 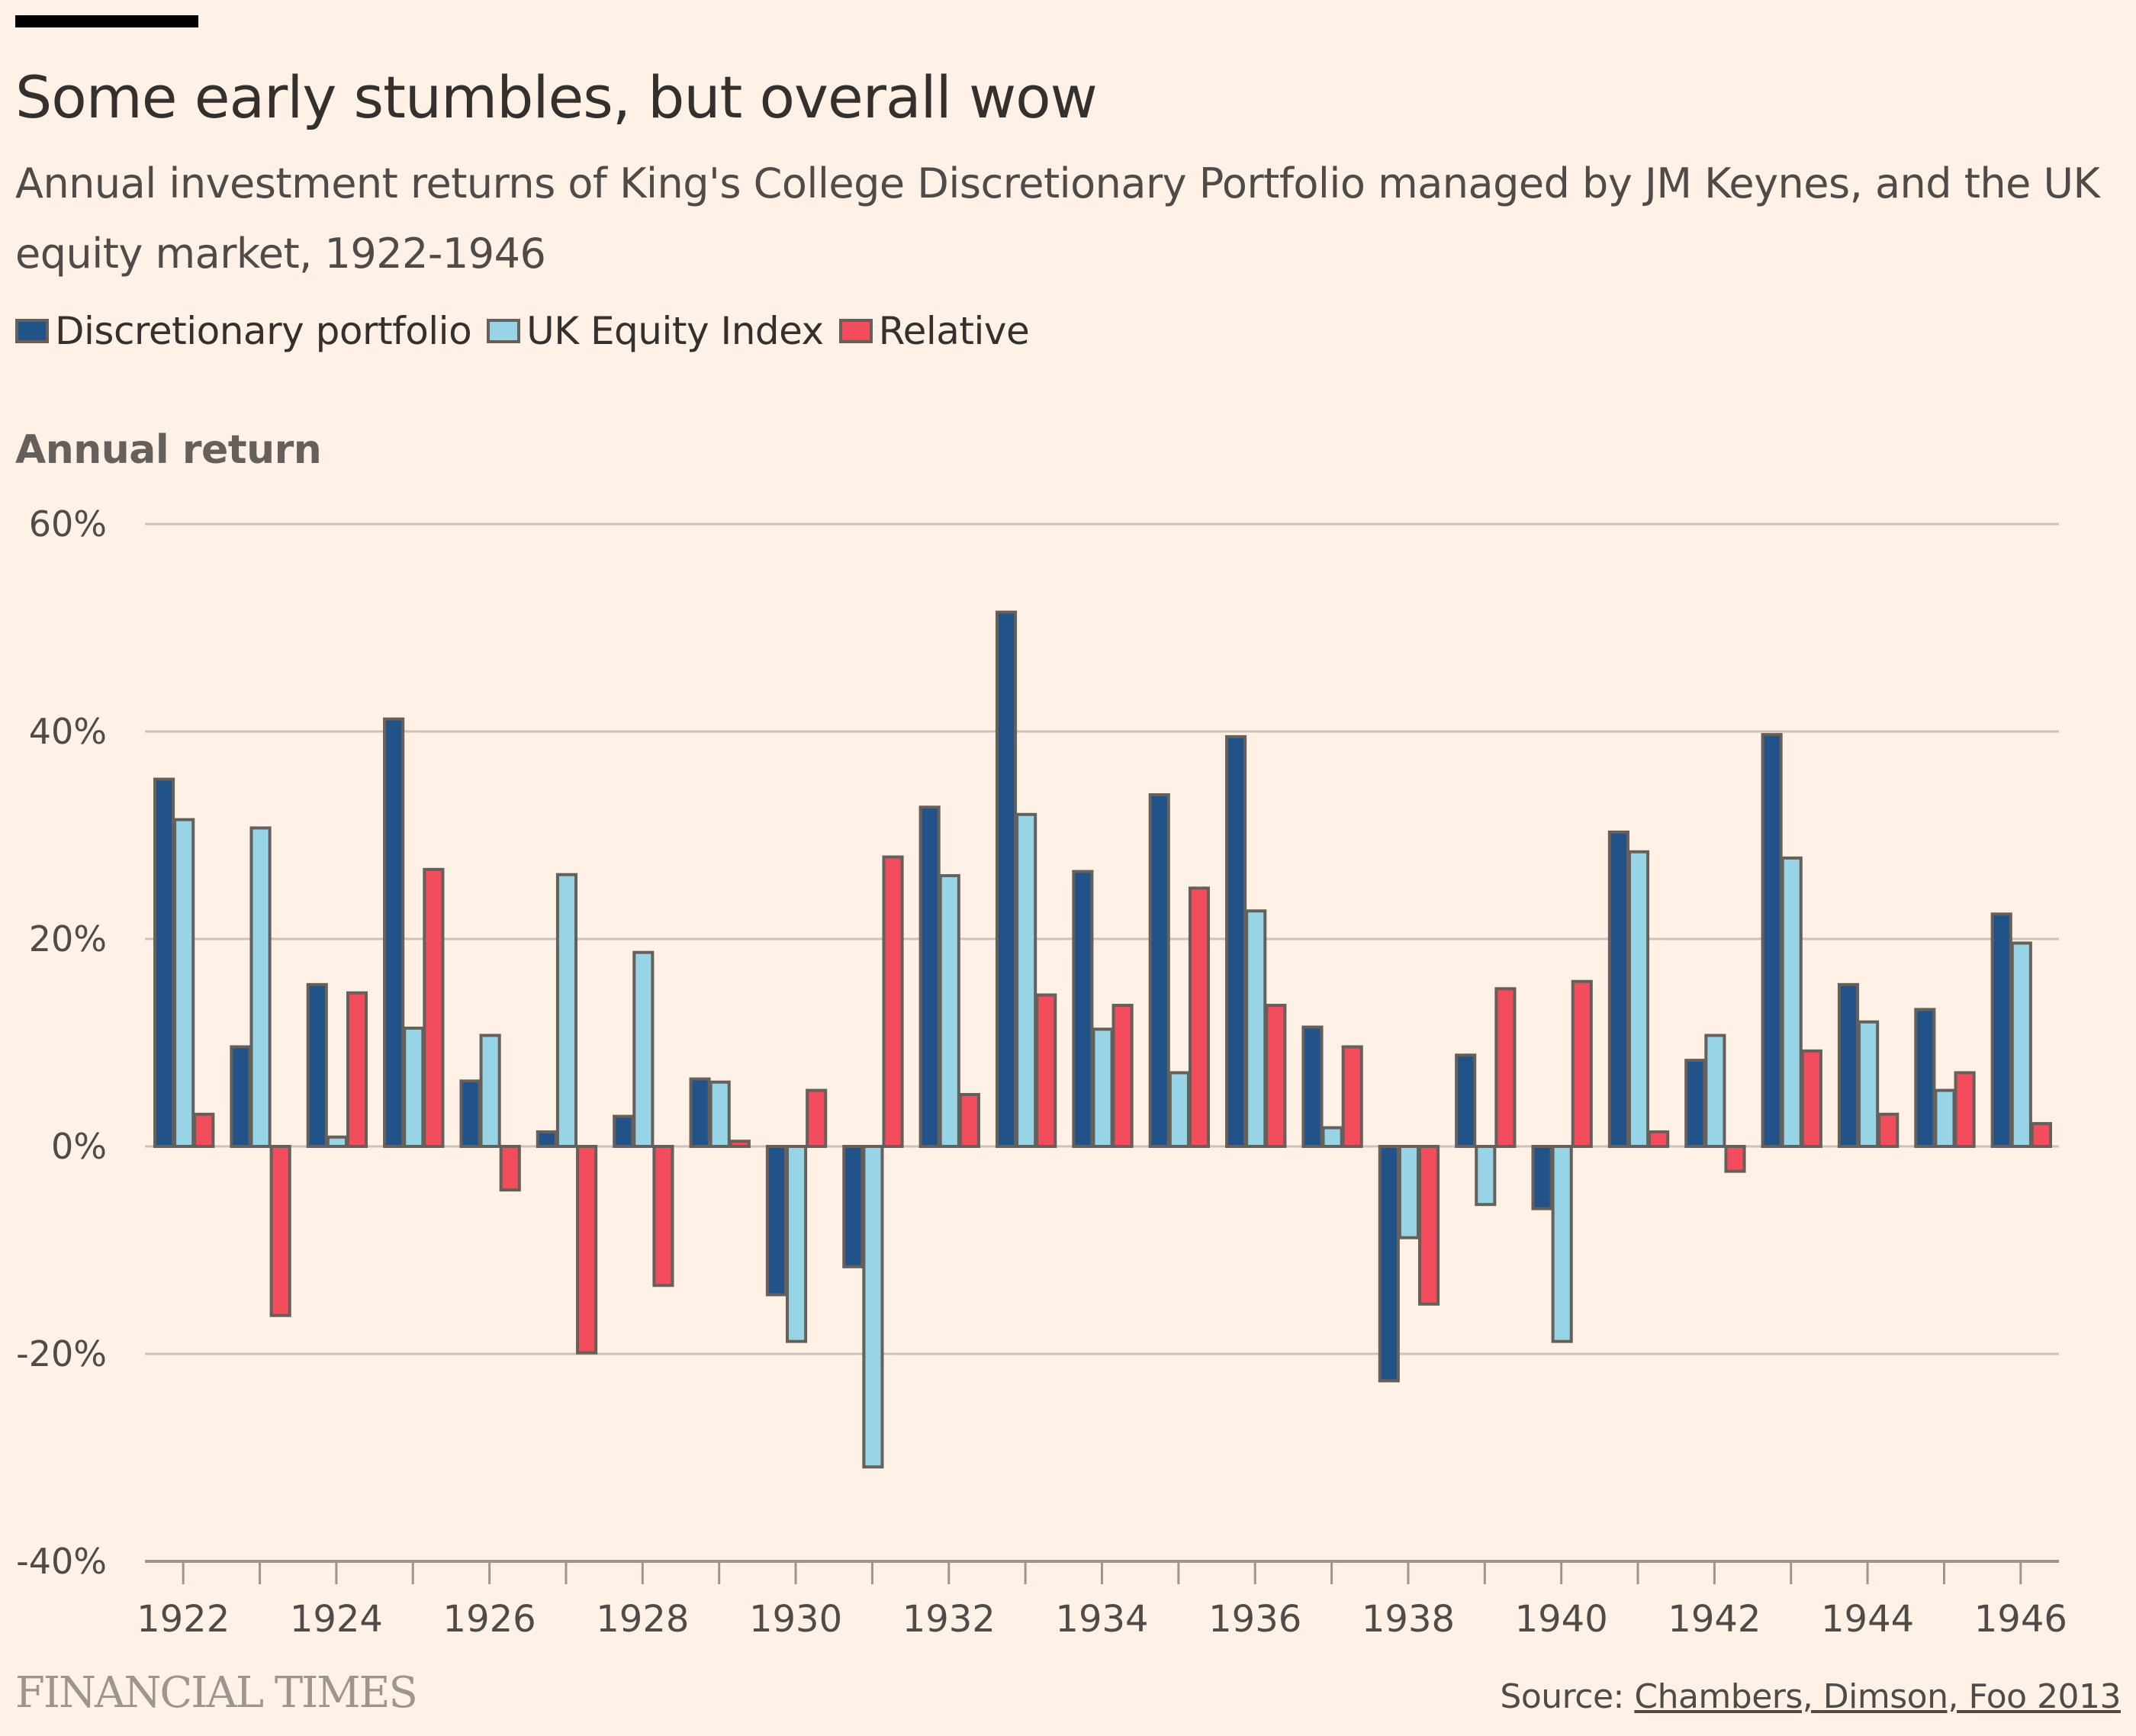 What do you see at coordinates (317, 1065) in the screenshot?
I see `bar-discretionary-portfolio-1924` at bounding box center [317, 1065].